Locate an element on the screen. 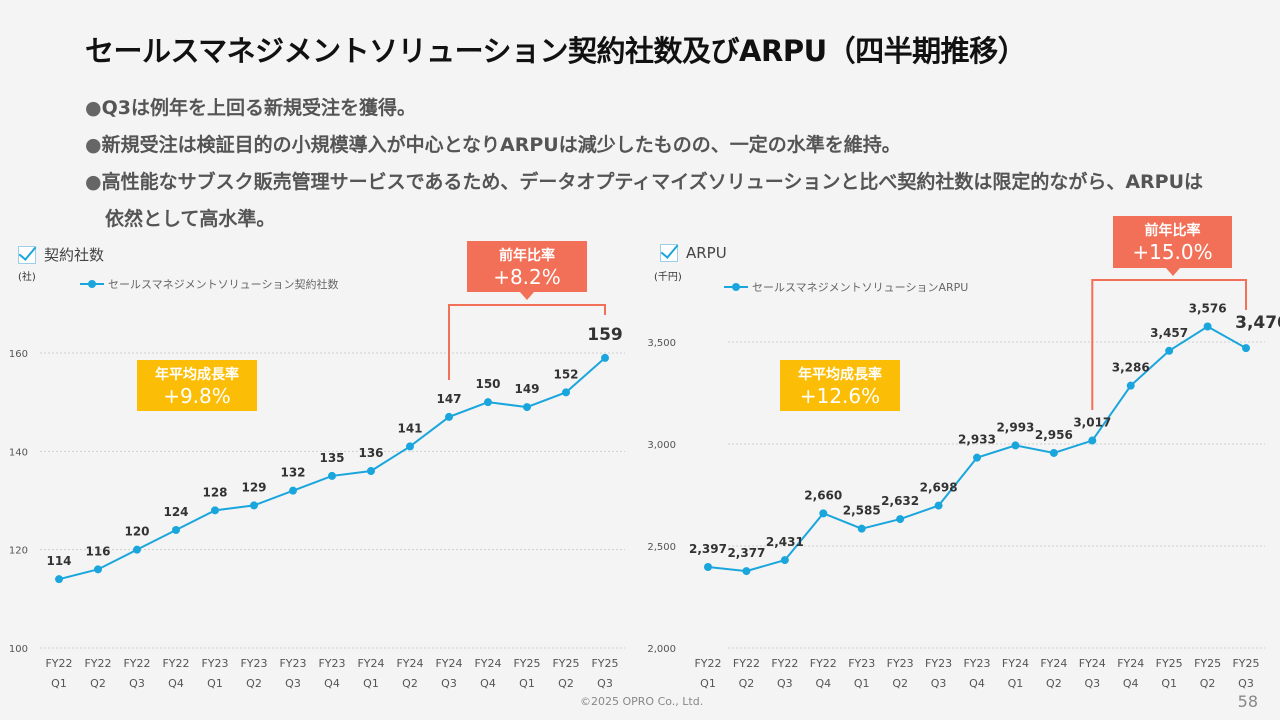 This screenshot has width=1280, height=720. data-label: 128 is located at coordinates (214, 492).